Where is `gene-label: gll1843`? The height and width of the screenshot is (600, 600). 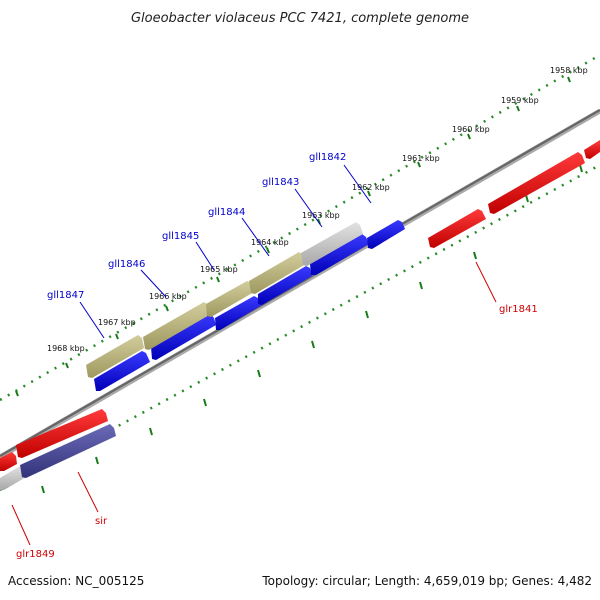 gene-label: gll1843 is located at coordinates (280, 182).